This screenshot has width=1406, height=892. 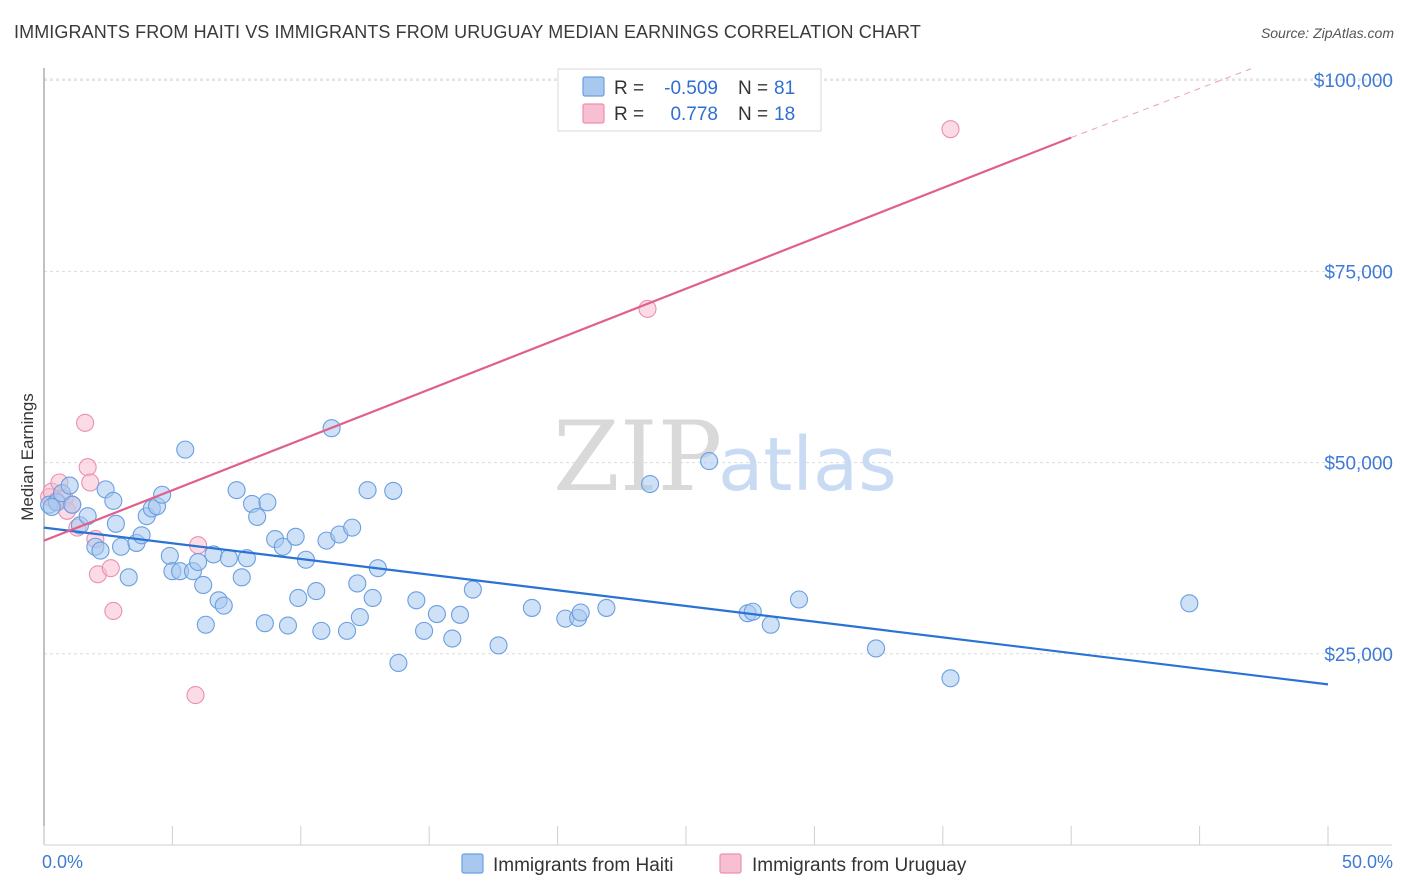 What do you see at coordinates (472, 863) in the screenshot?
I see `bottom-legend-swatch-haiti` at bounding box center [472, 863].